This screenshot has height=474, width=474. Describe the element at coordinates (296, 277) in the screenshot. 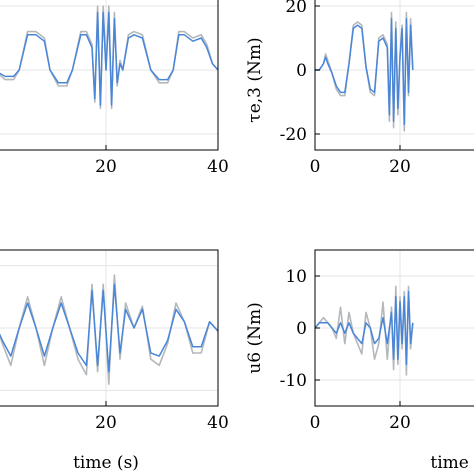

I see `y-tick-label: 10` at that location.